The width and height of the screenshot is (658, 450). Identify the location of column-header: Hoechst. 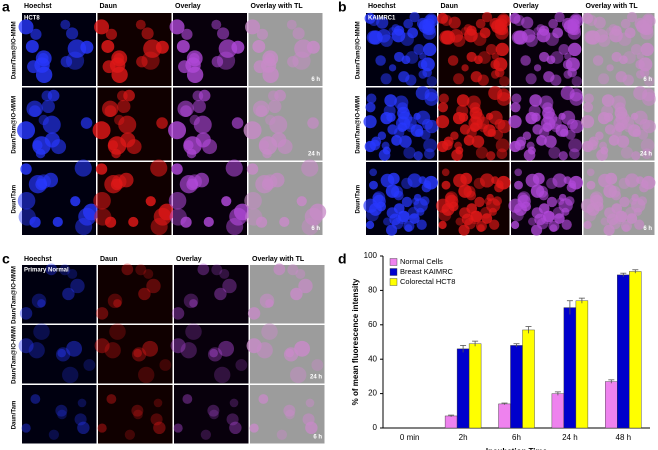
(38, 6).